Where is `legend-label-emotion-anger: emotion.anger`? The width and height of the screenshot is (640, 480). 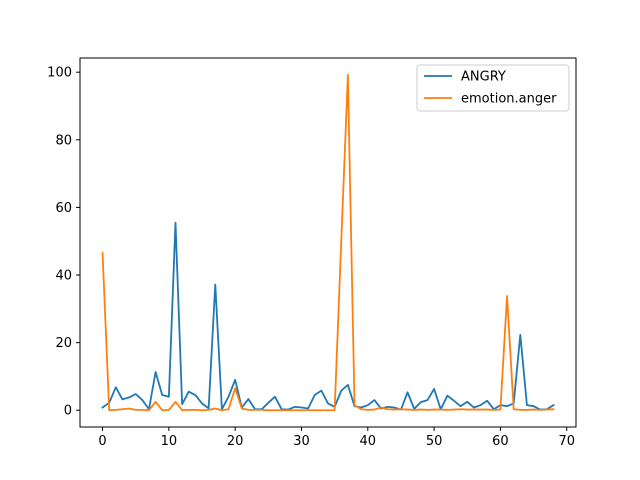 legend-label-emotion-anger: emotion.anger is located at coordinates (509, 99).